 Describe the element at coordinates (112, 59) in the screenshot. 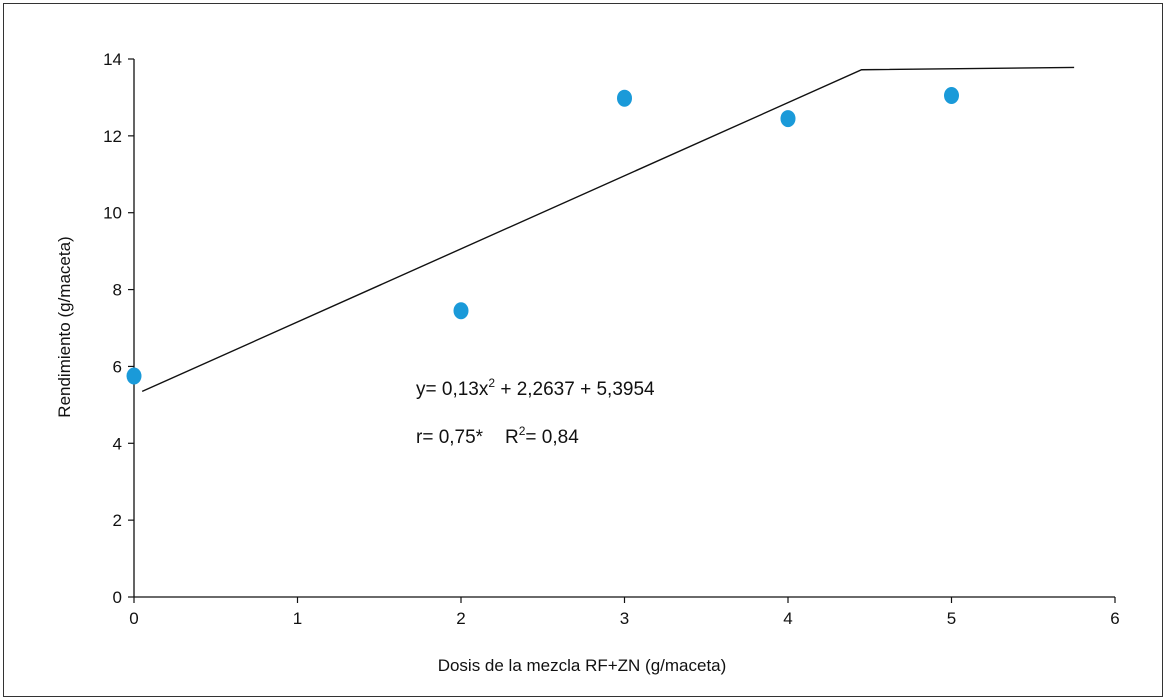

I see `y-tick-label: 14` at that location.